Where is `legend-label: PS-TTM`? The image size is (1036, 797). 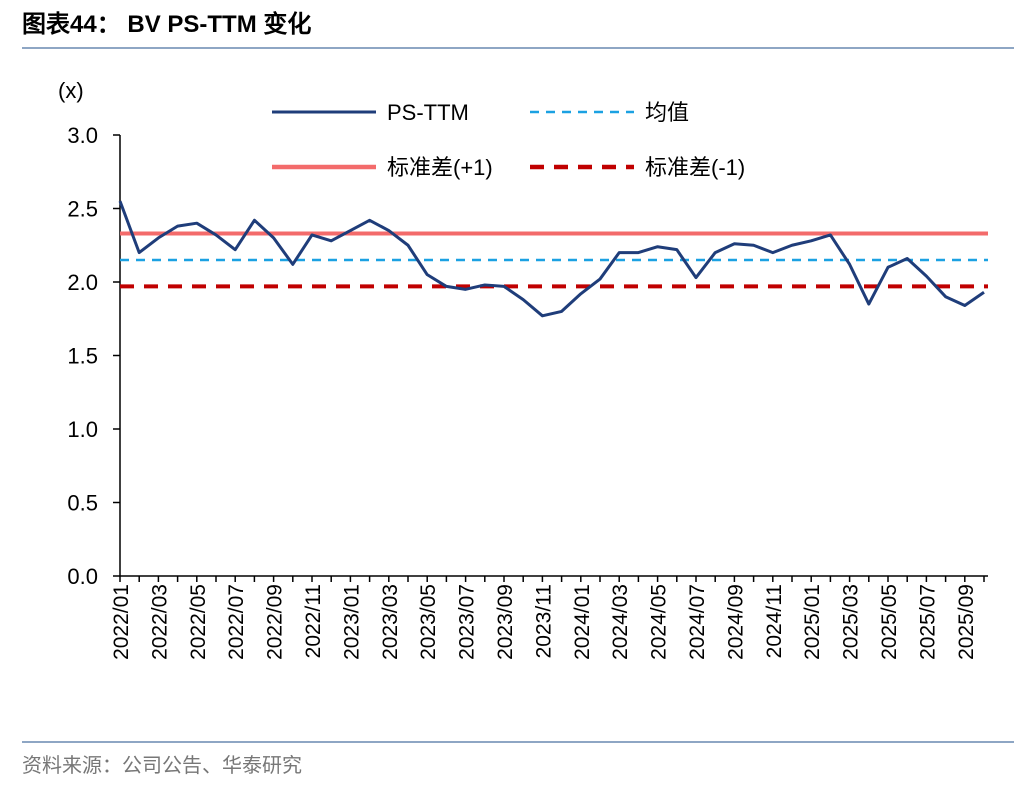 legend-label: PS-TTM is located at coordinates (428, 112).